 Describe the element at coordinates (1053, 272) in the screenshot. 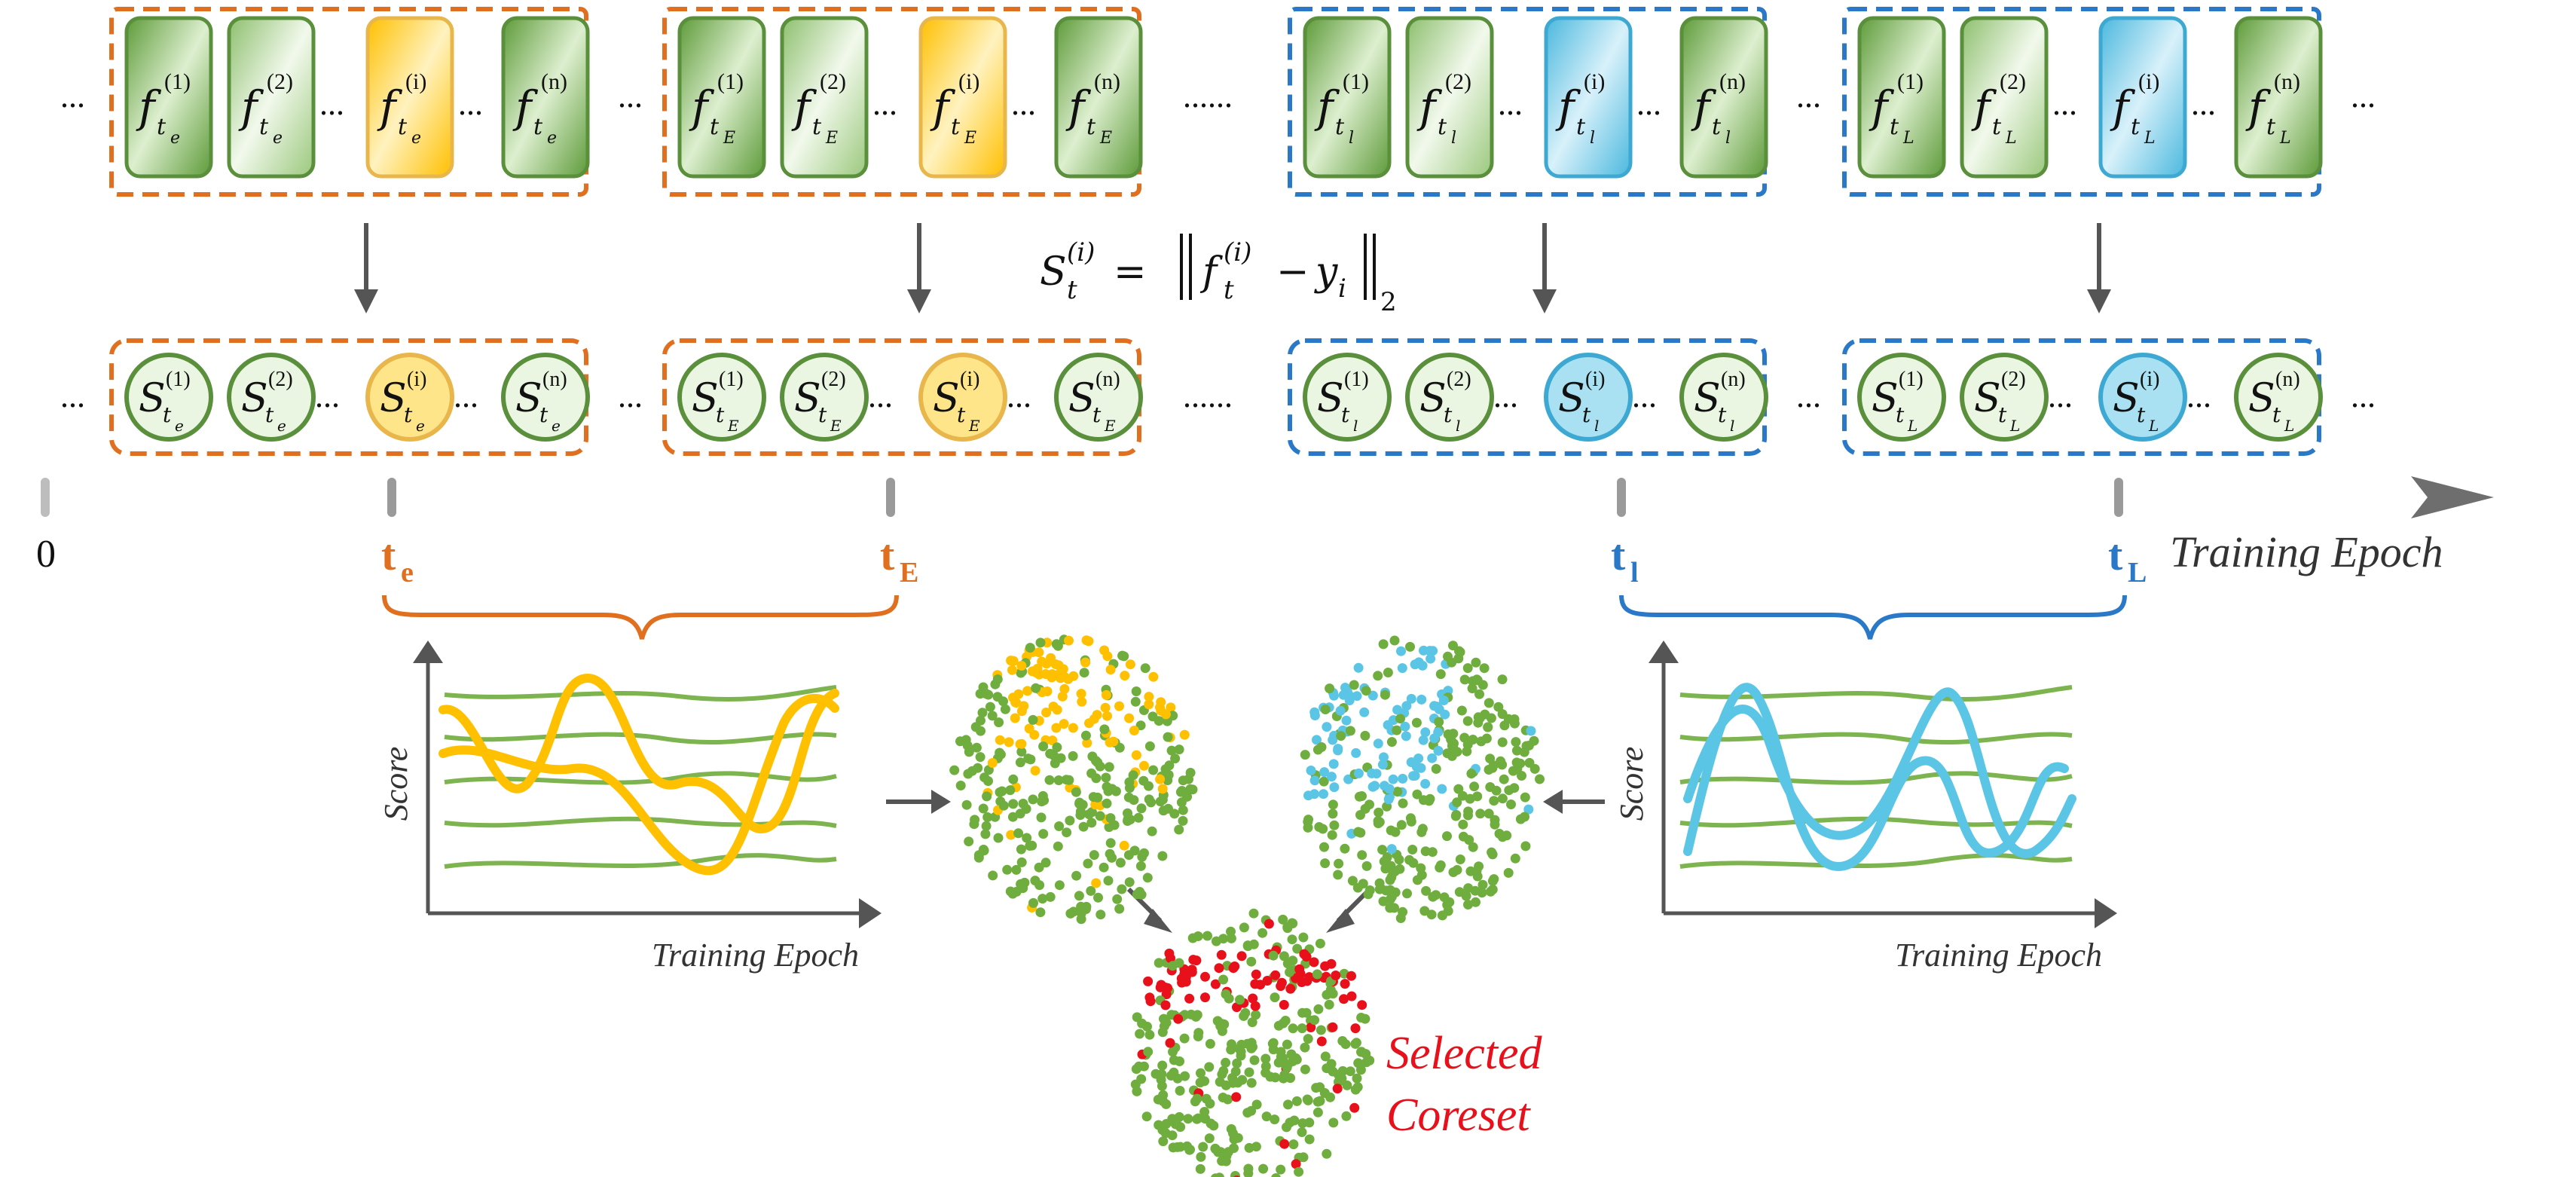

I see `formula-lhs-base: S` at that location.